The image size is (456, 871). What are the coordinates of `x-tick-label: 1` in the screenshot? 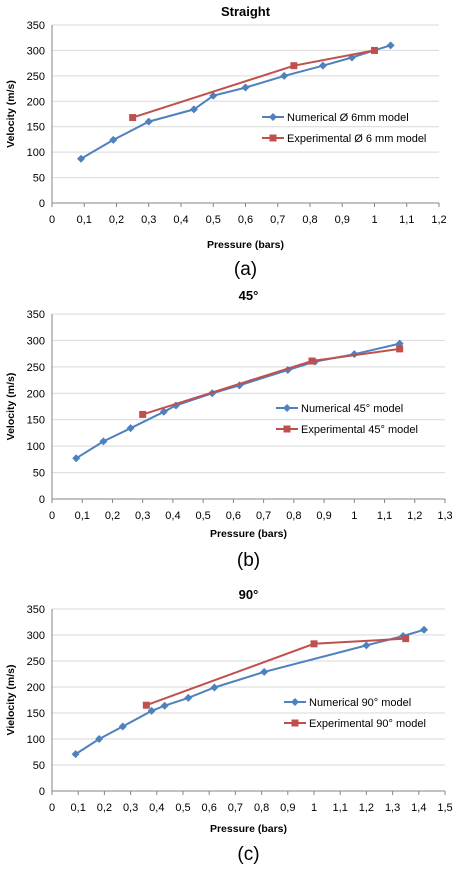 It's located at (314, 808).